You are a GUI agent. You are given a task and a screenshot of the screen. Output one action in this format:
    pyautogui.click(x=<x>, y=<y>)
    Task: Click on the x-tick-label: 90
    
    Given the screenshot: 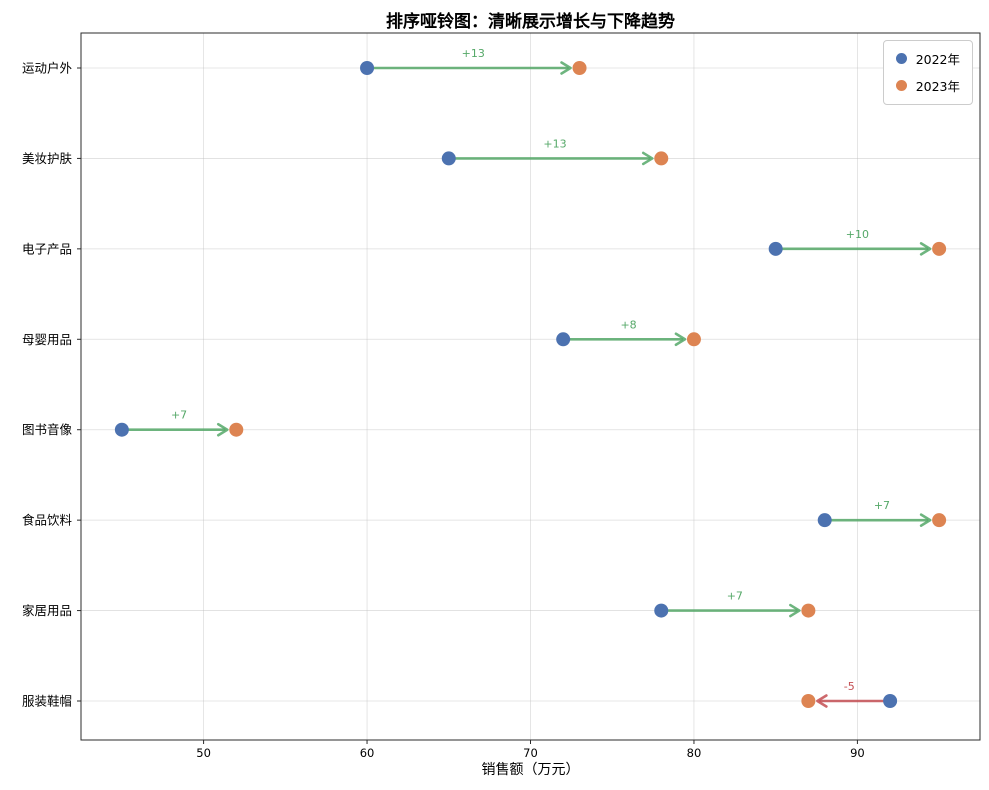 What is the action you would take?
    pyautogui.click(x=857, y=753)
    